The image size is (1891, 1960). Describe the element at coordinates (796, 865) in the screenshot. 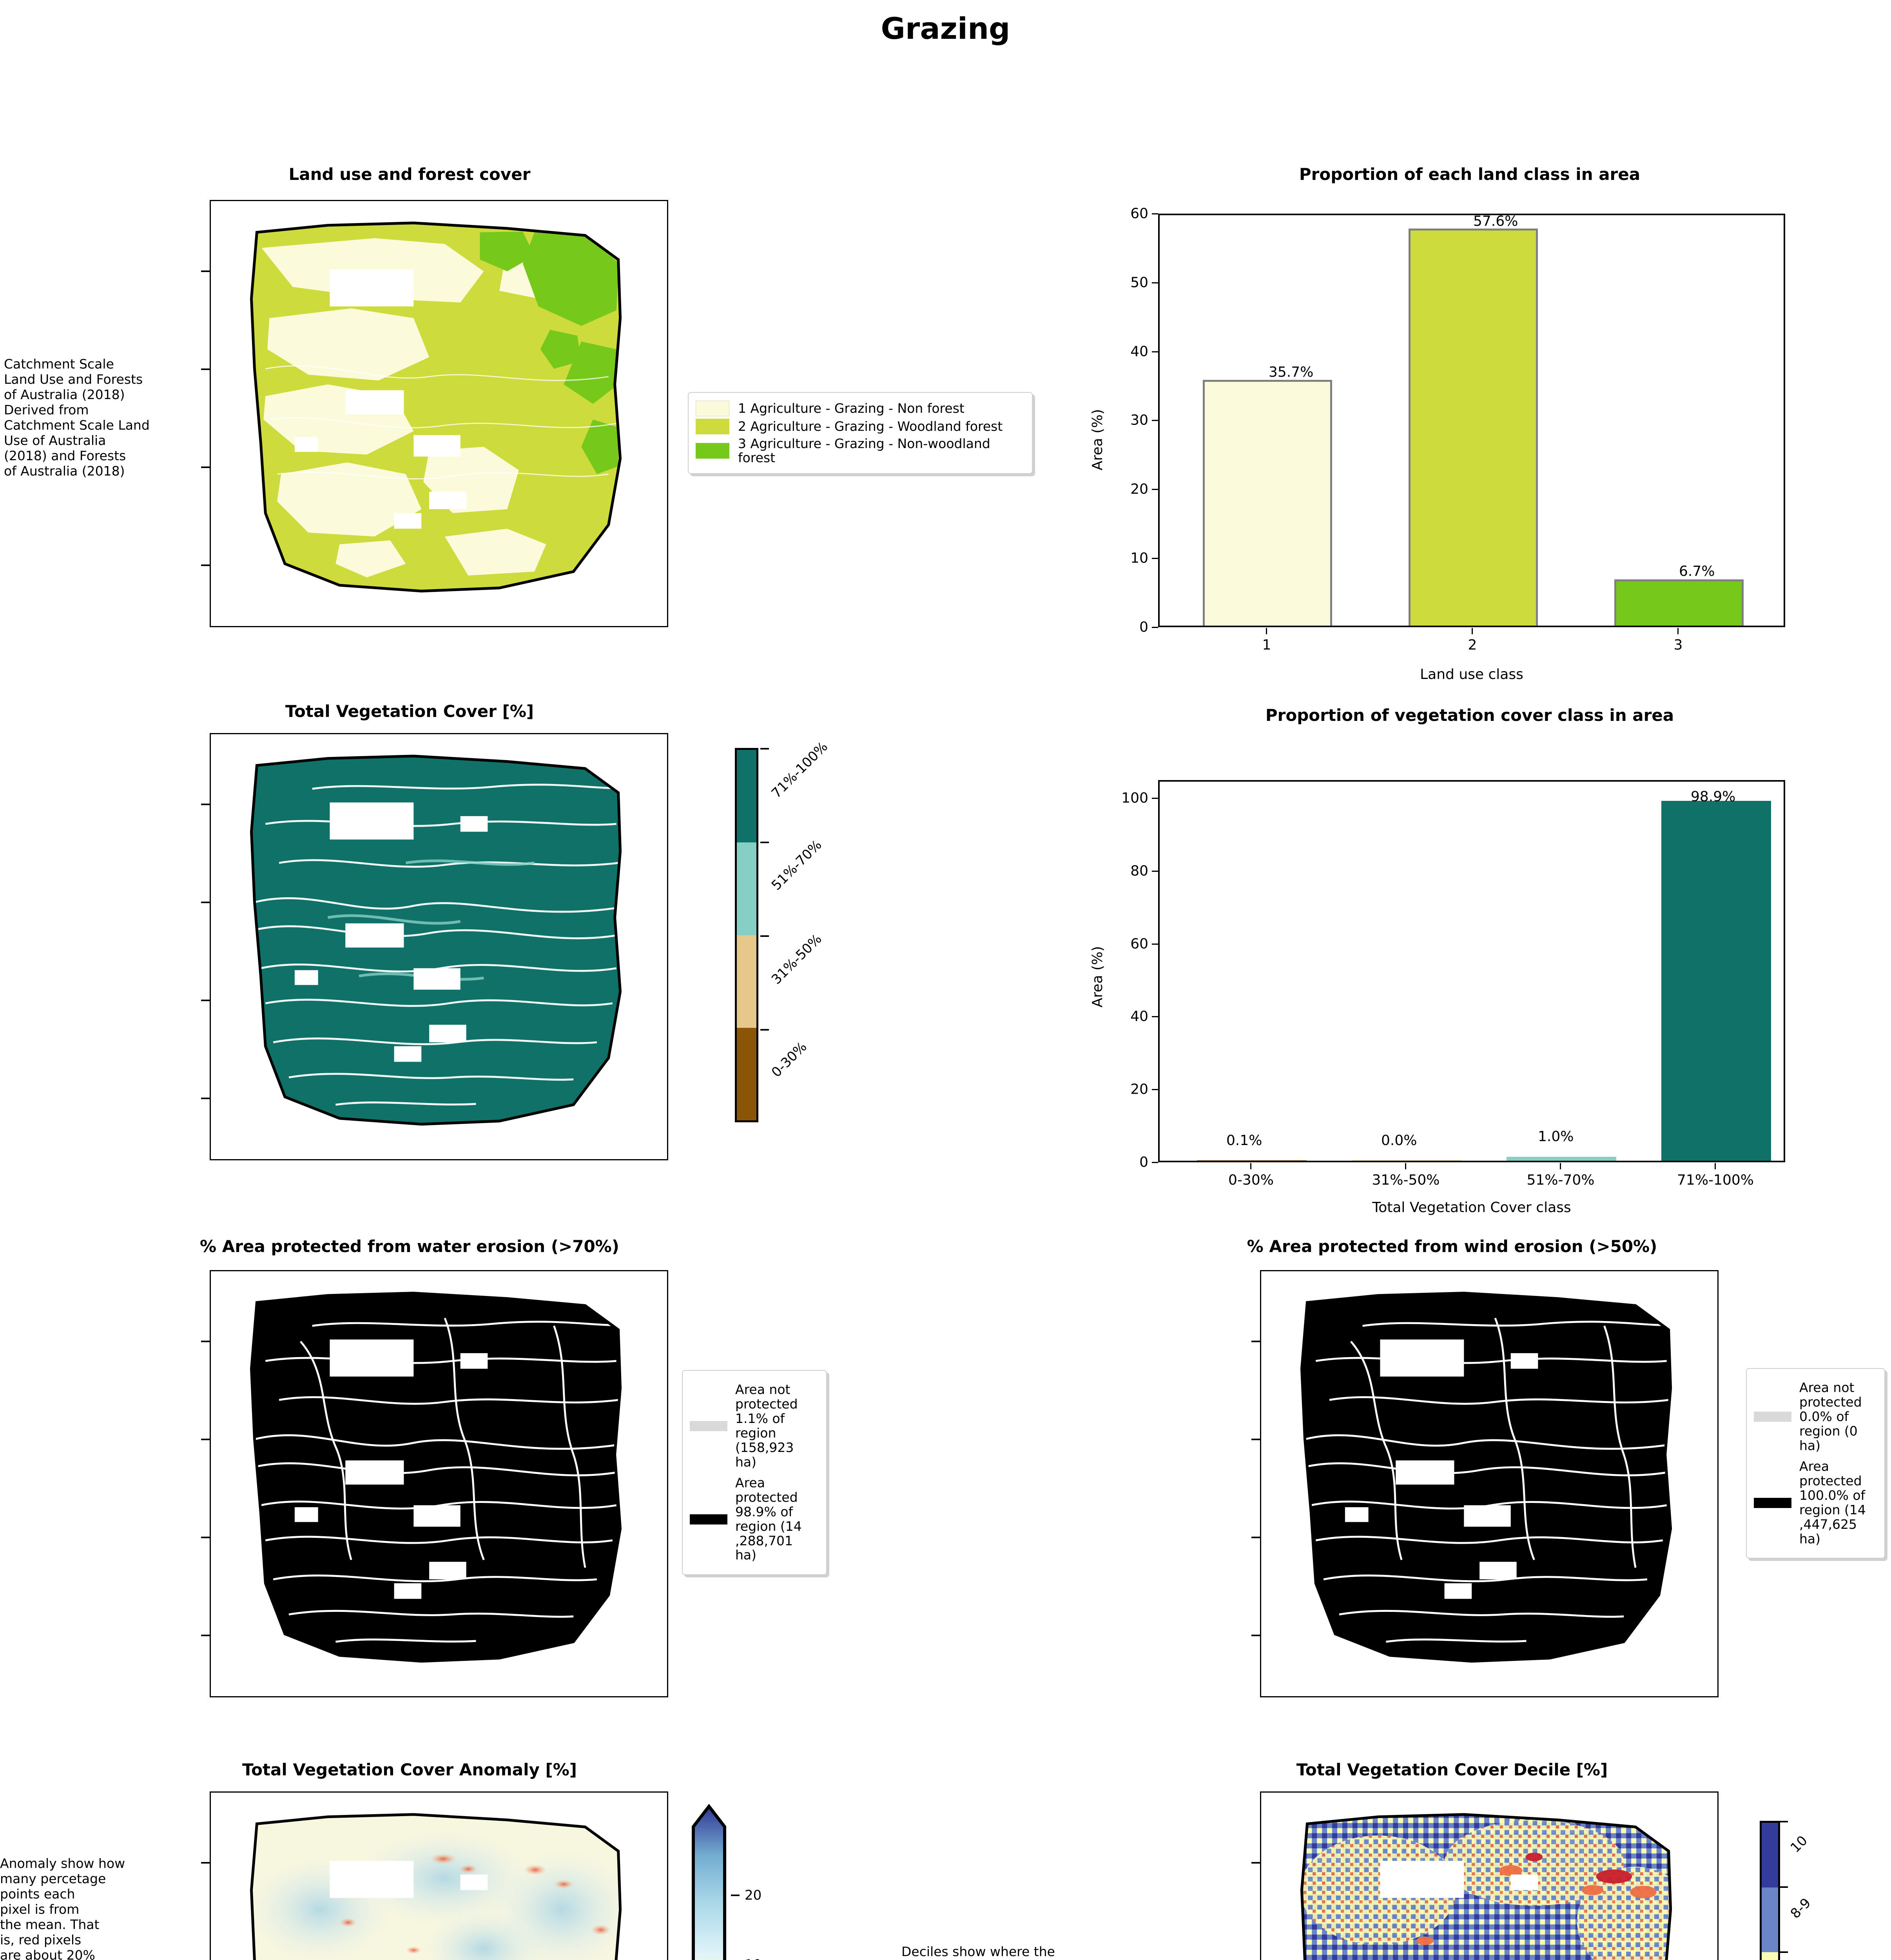

I see `cbar-label-51-70: 51%-70%` at that location.